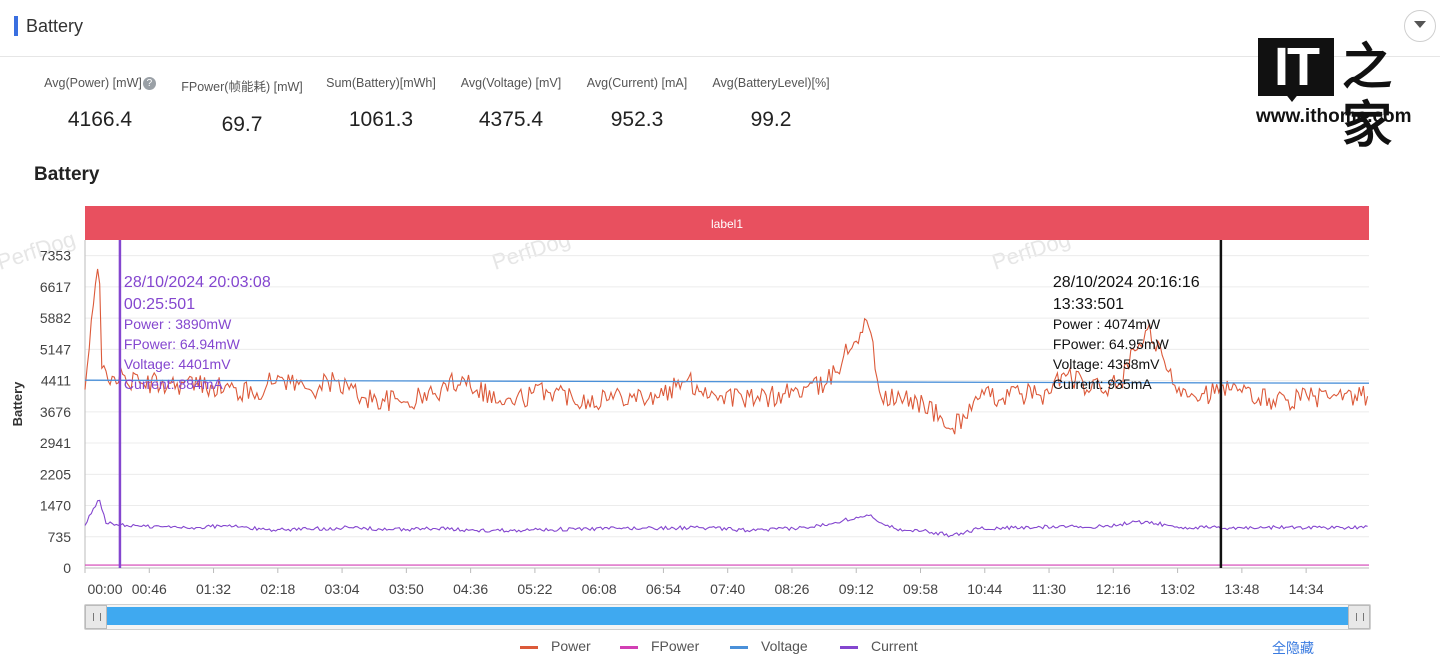 Image resolution: width=1440 pixels, height=672 pixels. What do you see at coordinates (406, 589) in the screenshot?
I see `x-tick-label: 03:50` at bounding box center [406, 589].